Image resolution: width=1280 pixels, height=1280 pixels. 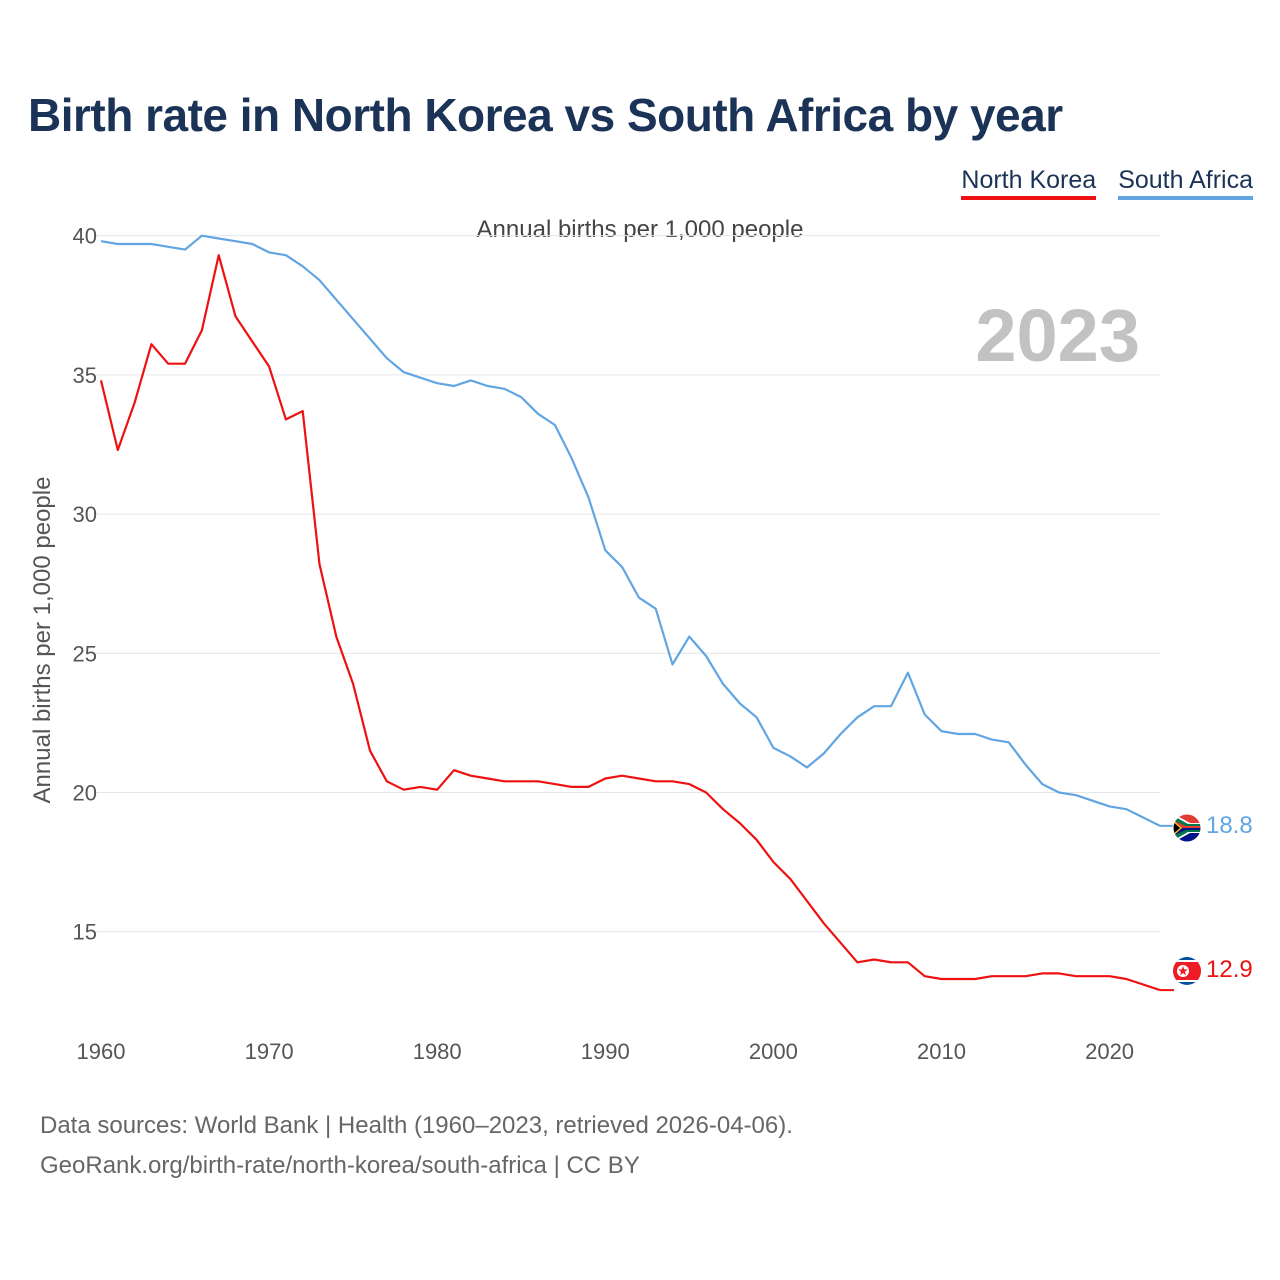 What do you see at coordinates (85, 236) in the screenshot?
I see `y-tick-label: 40` at bounding box center [85, 236].